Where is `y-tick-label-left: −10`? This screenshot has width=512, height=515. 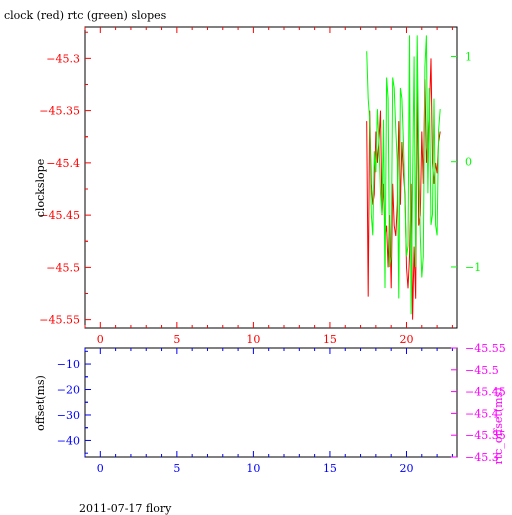
y-tick-label-left: −10 is located at coordinates (68, 364).